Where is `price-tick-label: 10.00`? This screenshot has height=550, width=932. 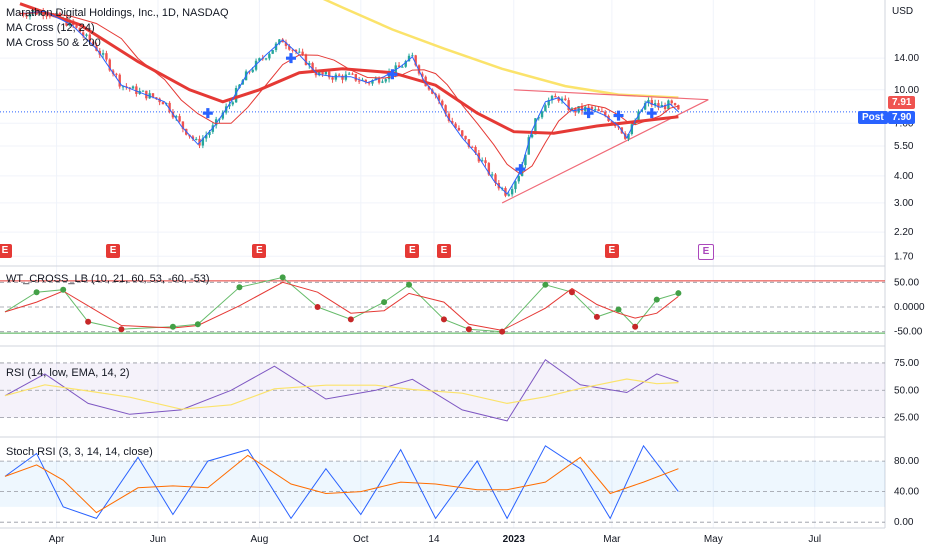 price-tick-label: 10.00 is located at coordinates (906, 90).